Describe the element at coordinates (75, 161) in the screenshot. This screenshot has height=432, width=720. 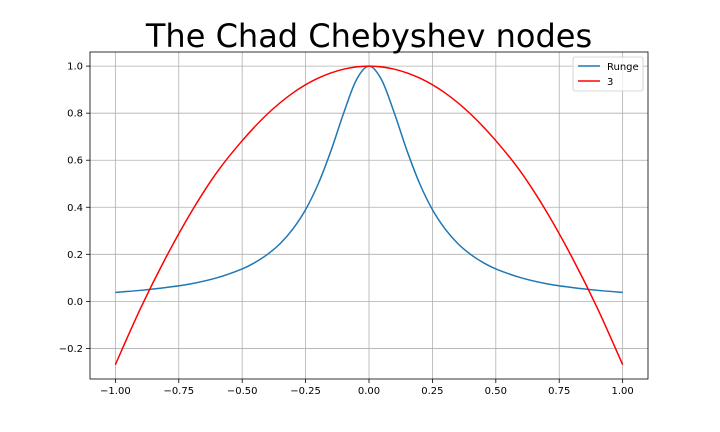
I see `y-tick-label: 0.6` at that location.